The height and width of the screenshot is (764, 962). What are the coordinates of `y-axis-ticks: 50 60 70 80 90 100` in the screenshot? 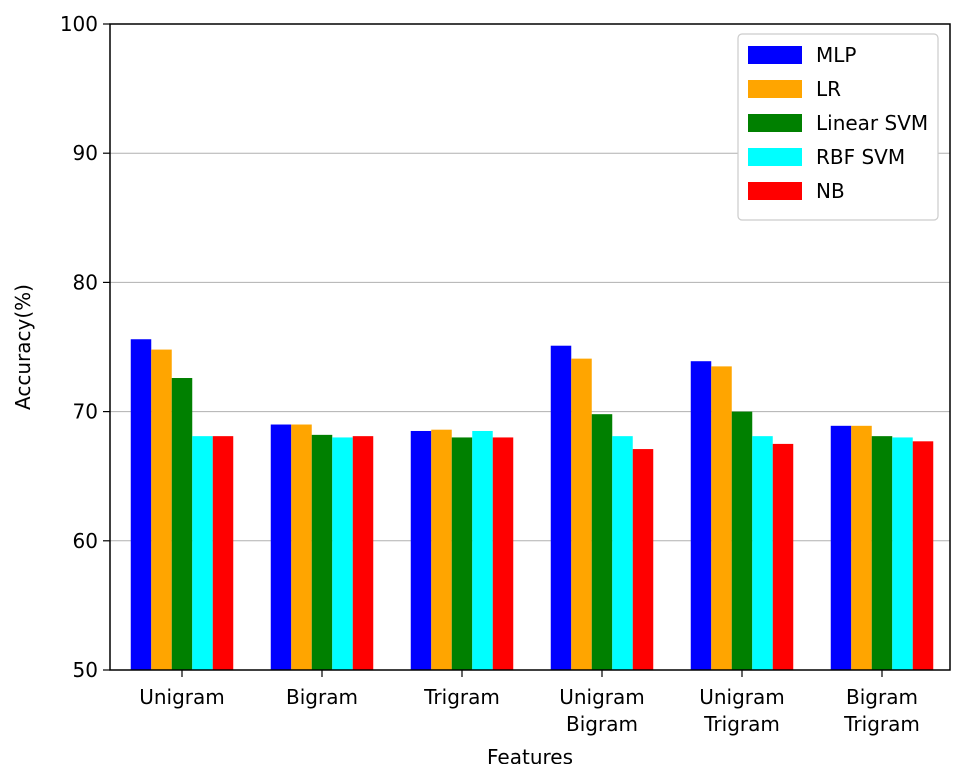 It's located at (85, 347).